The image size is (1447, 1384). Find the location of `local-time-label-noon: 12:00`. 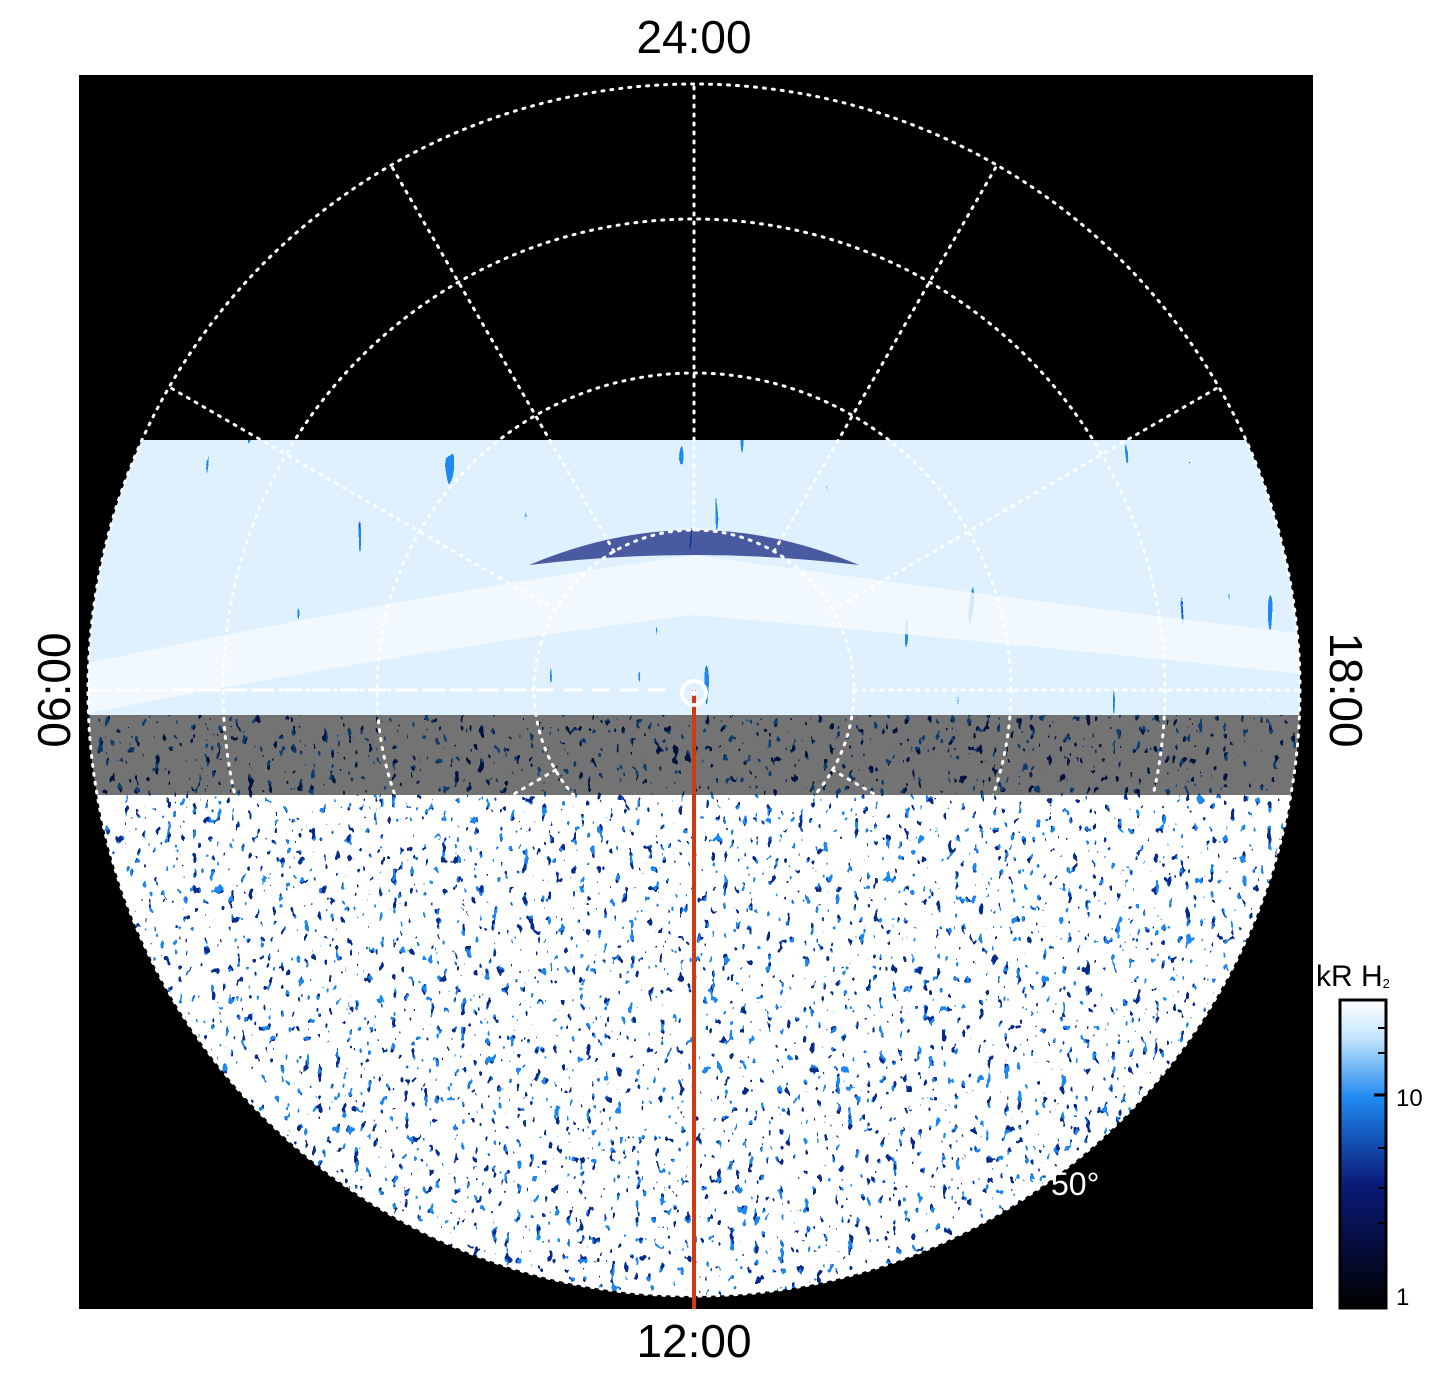

local-time-label-noon: 12:00 is located at coordinates (694, 1341).